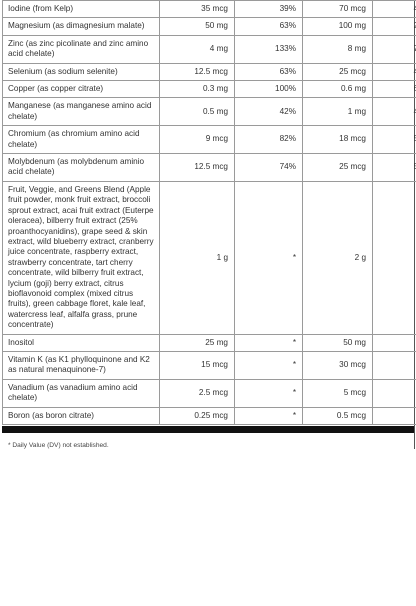 The image size is (416, 606). Describe the element at coordinates (394, 167) in the screenshot. I see `daily-value-2: 56%` at that location.